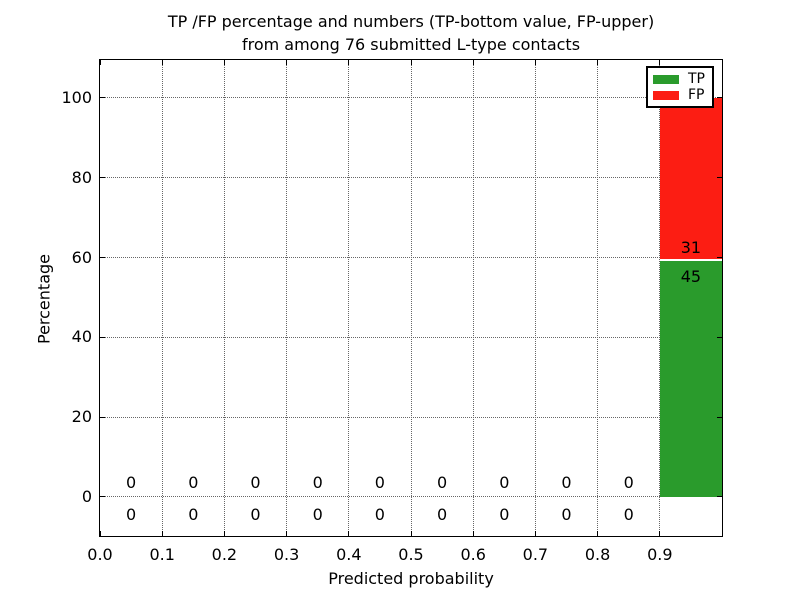  Describe the element at coordinates (660, 554) in the screenshot. I see `x-tick-label: 0.9` at that location.